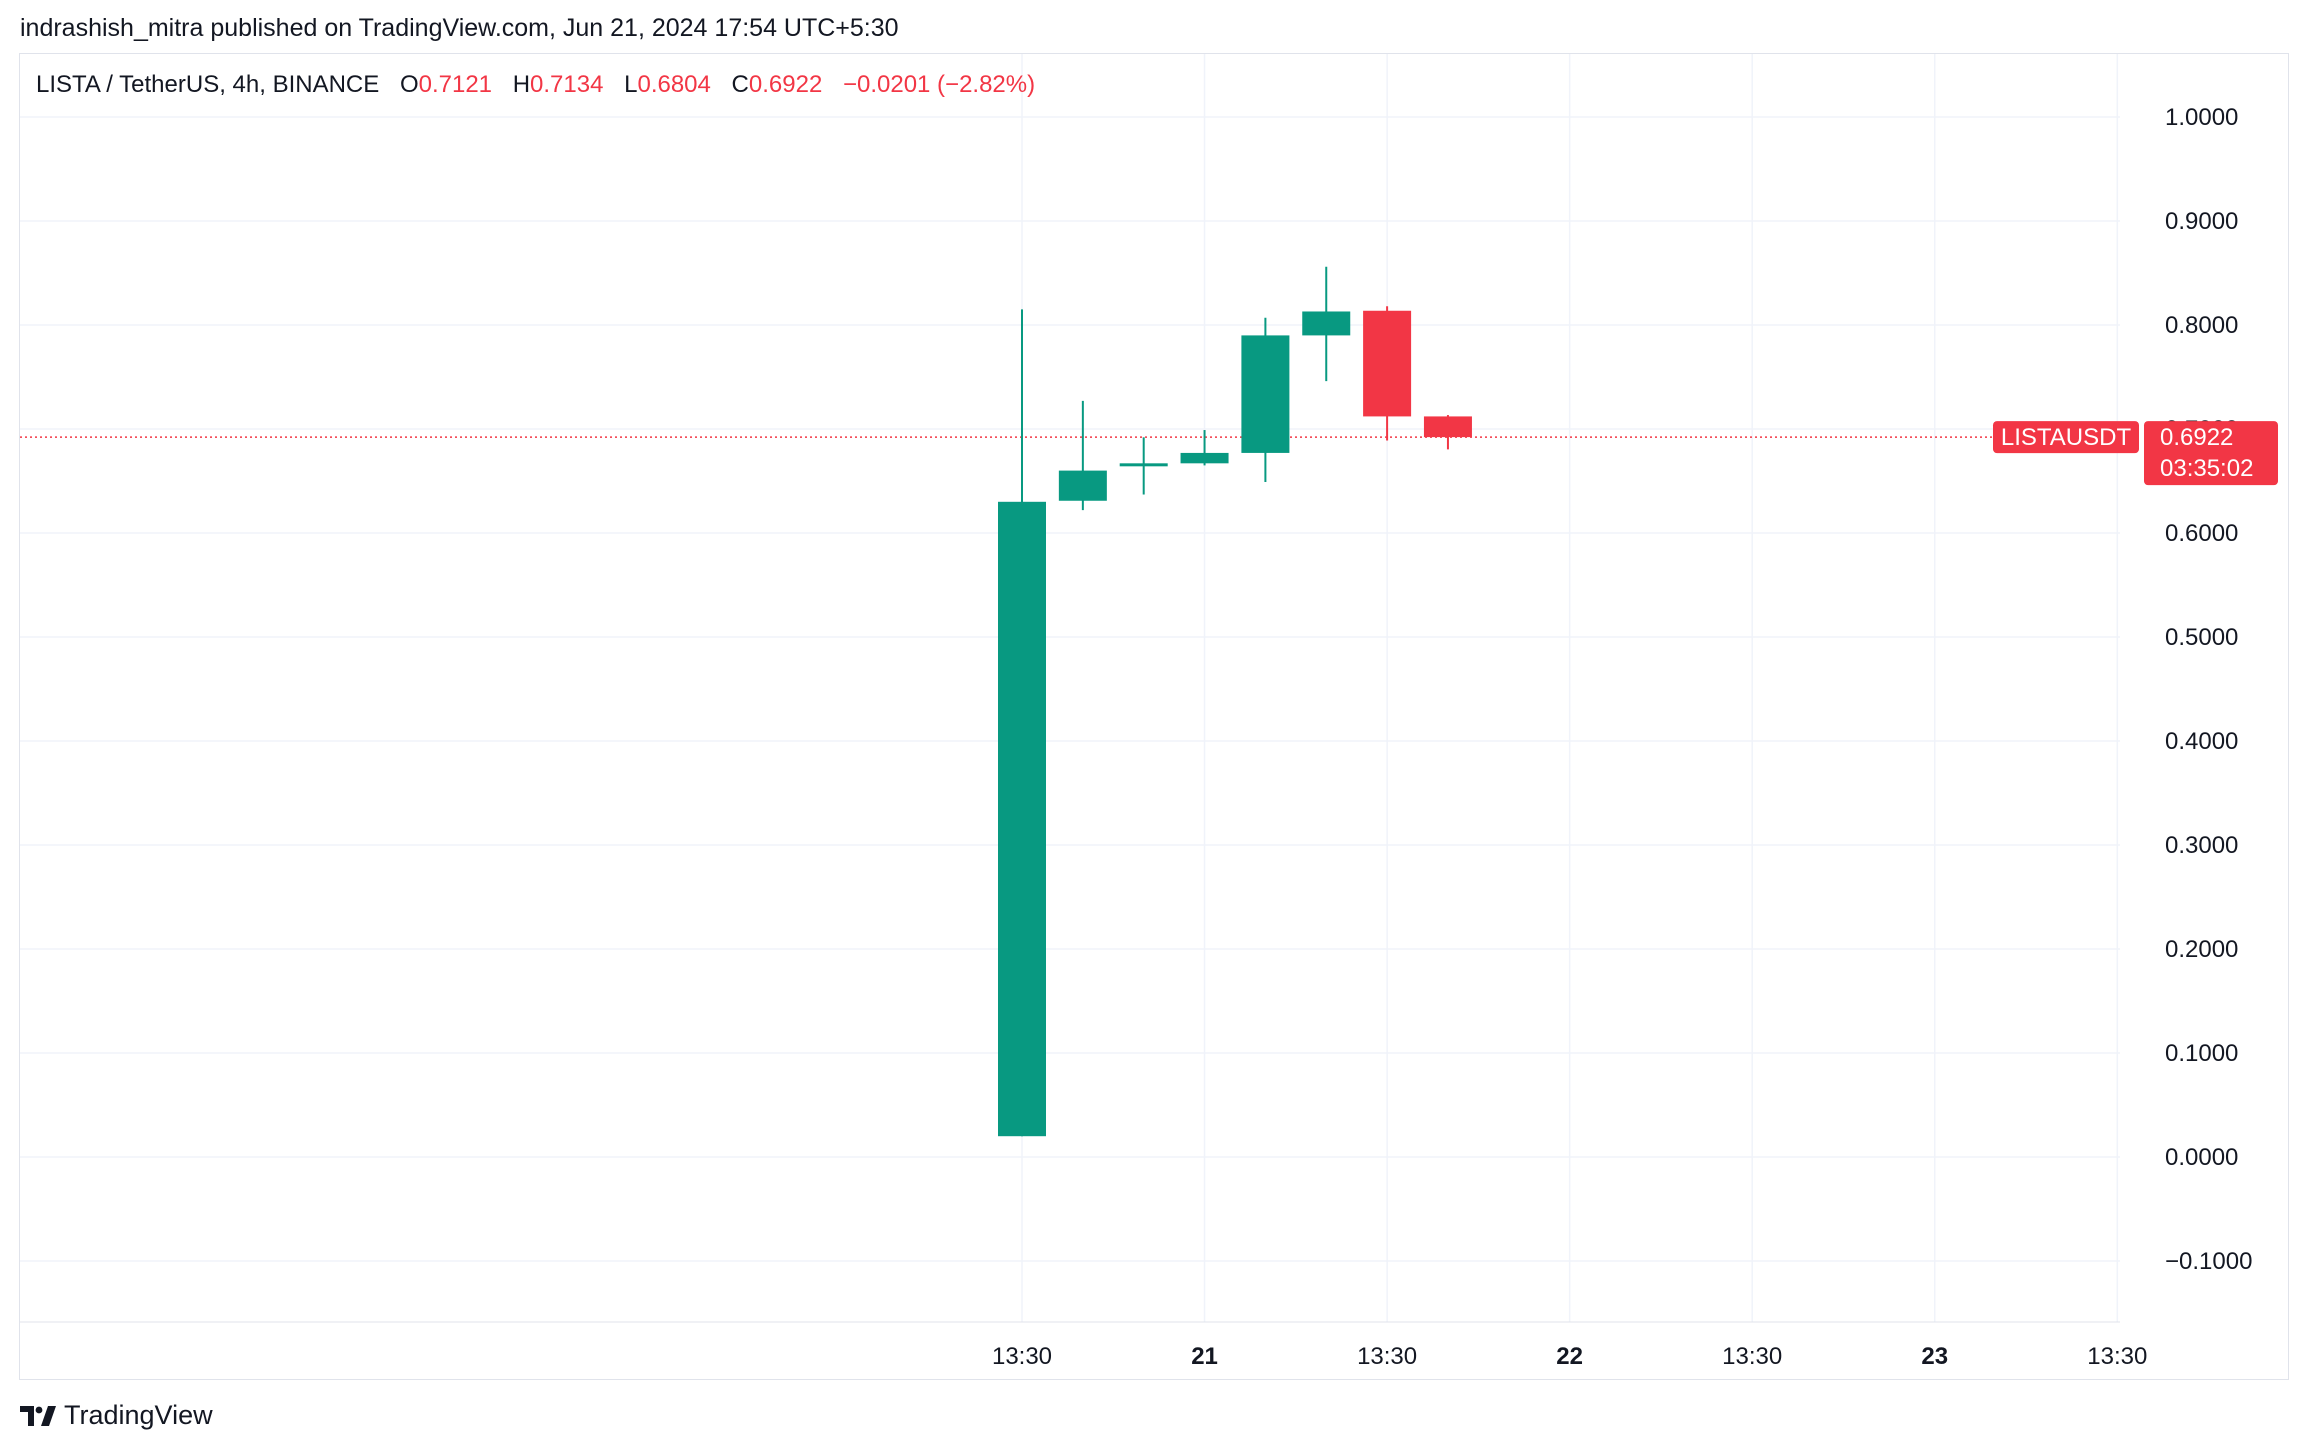 This screenshot has height=1452, width=2308. Describe the element at coordinates (2201, 221) in the screenshot. I see `y-tick-label: 0.9000` at that location.